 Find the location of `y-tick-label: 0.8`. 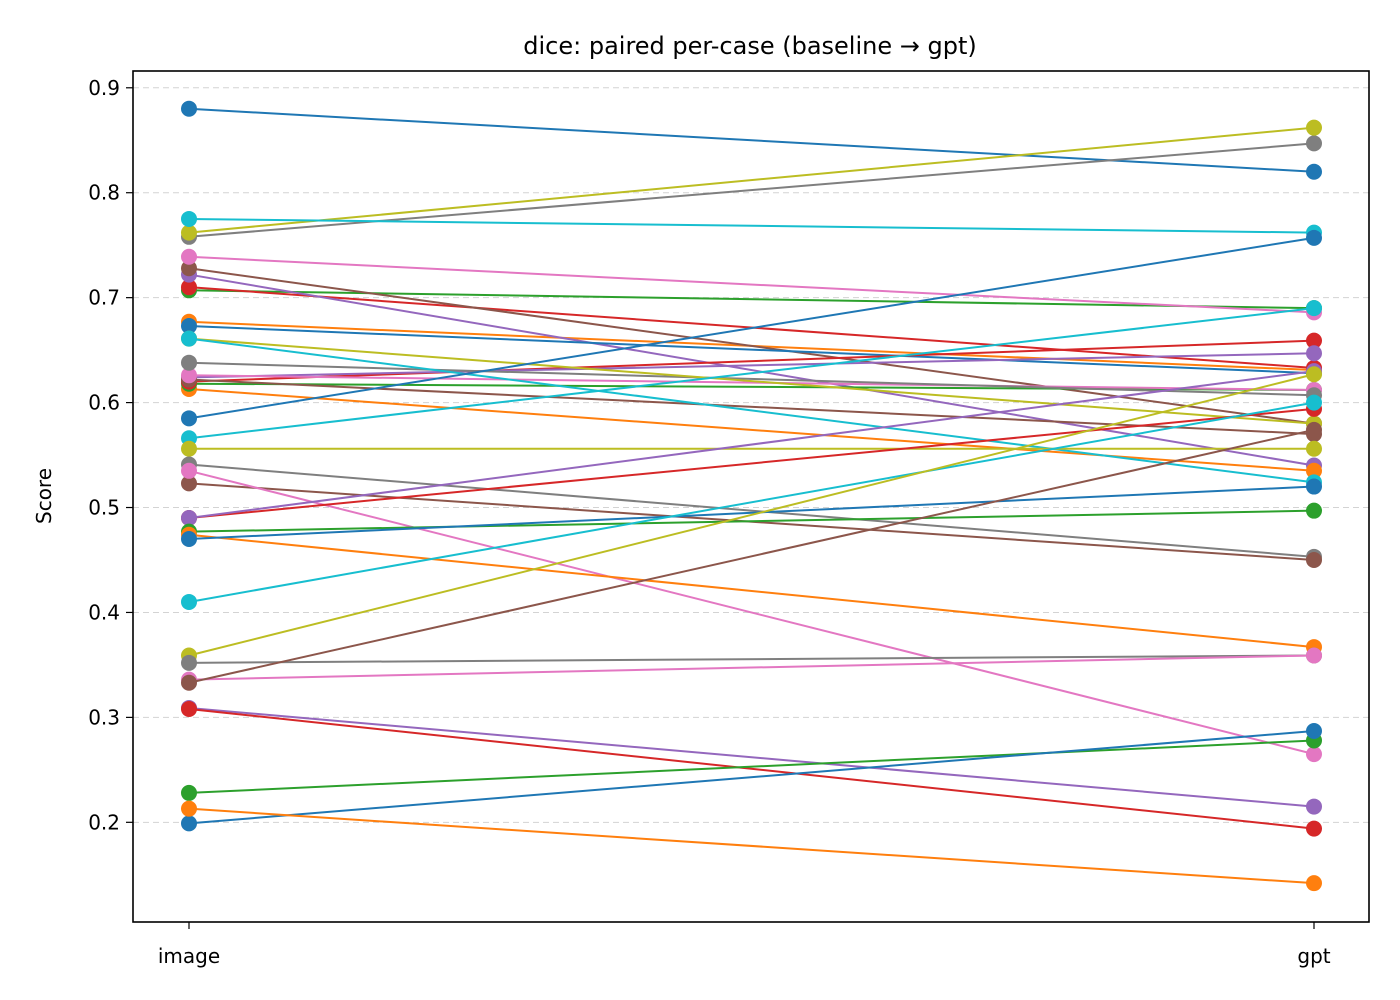

y-tick-label: 0.8 is located at coordinates (104, 193).